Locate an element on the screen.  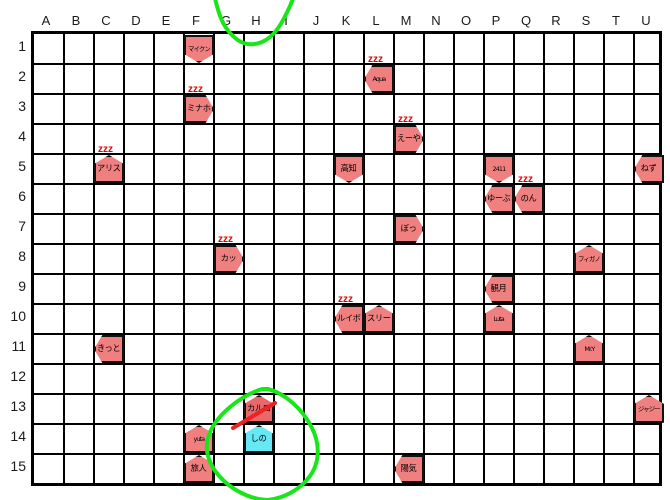
token-t9: ゆーぶ is located at coordinates (499, 199).